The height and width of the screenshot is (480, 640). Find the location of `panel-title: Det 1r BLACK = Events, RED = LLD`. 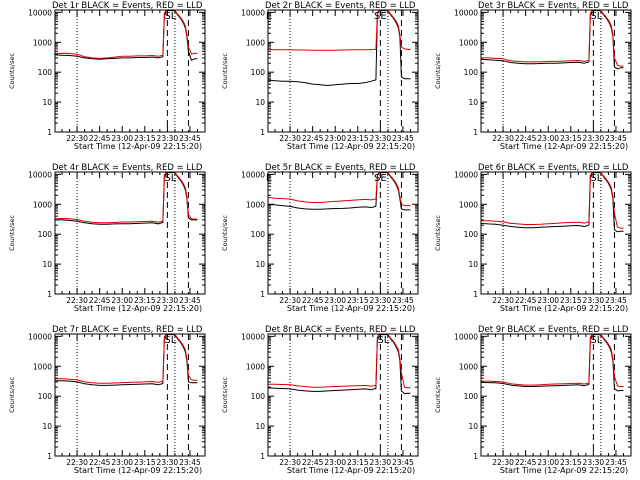

panel-title: Det 1r BLACK = Events, RED = LLD is located at coordinates (127, 6).